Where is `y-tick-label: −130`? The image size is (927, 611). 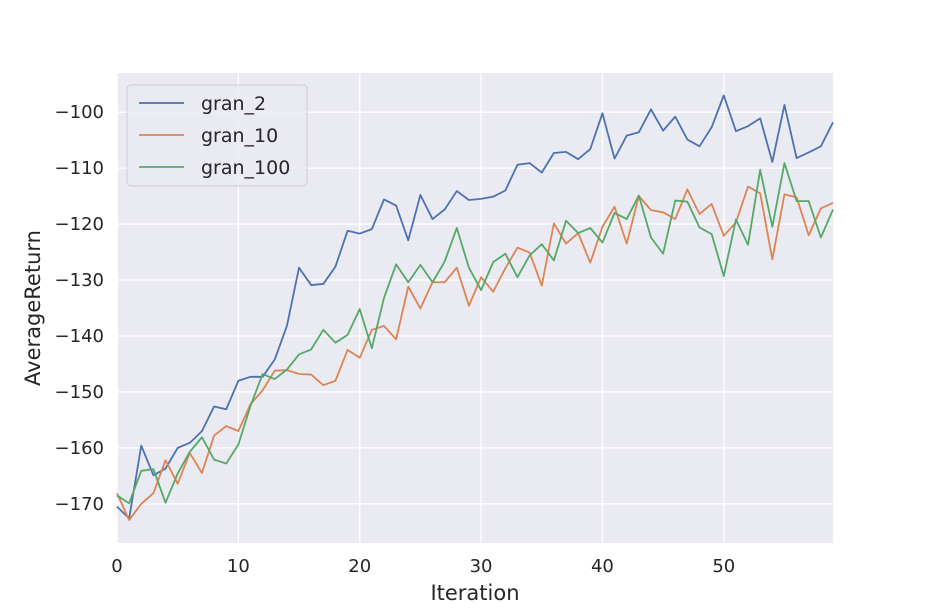
y-tick-label: −130 is located at coordinates (79, 280).